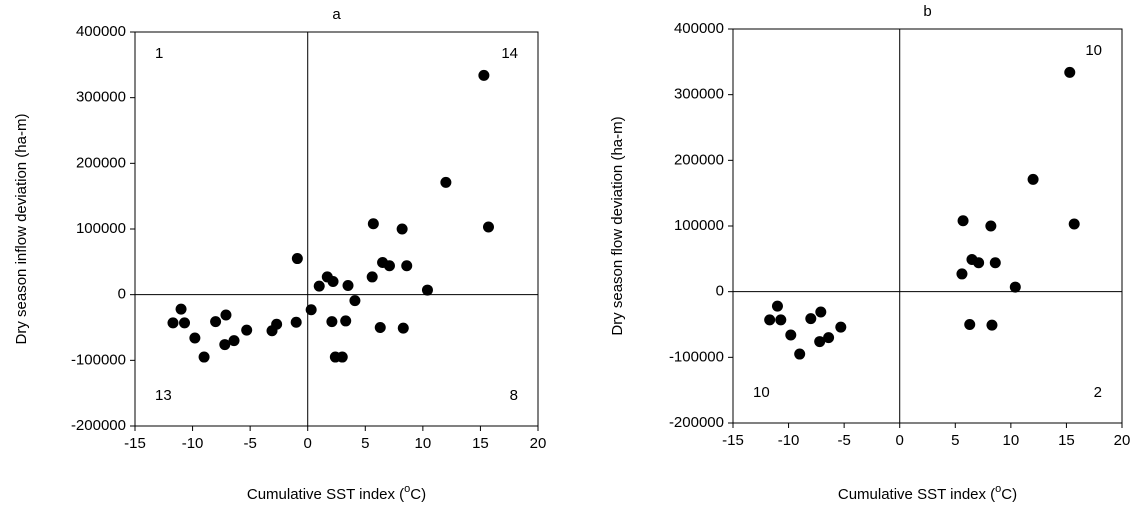 This screenshot has height=518, width=1137. I want to click on x-tick-label: 5, so click(955, 440).